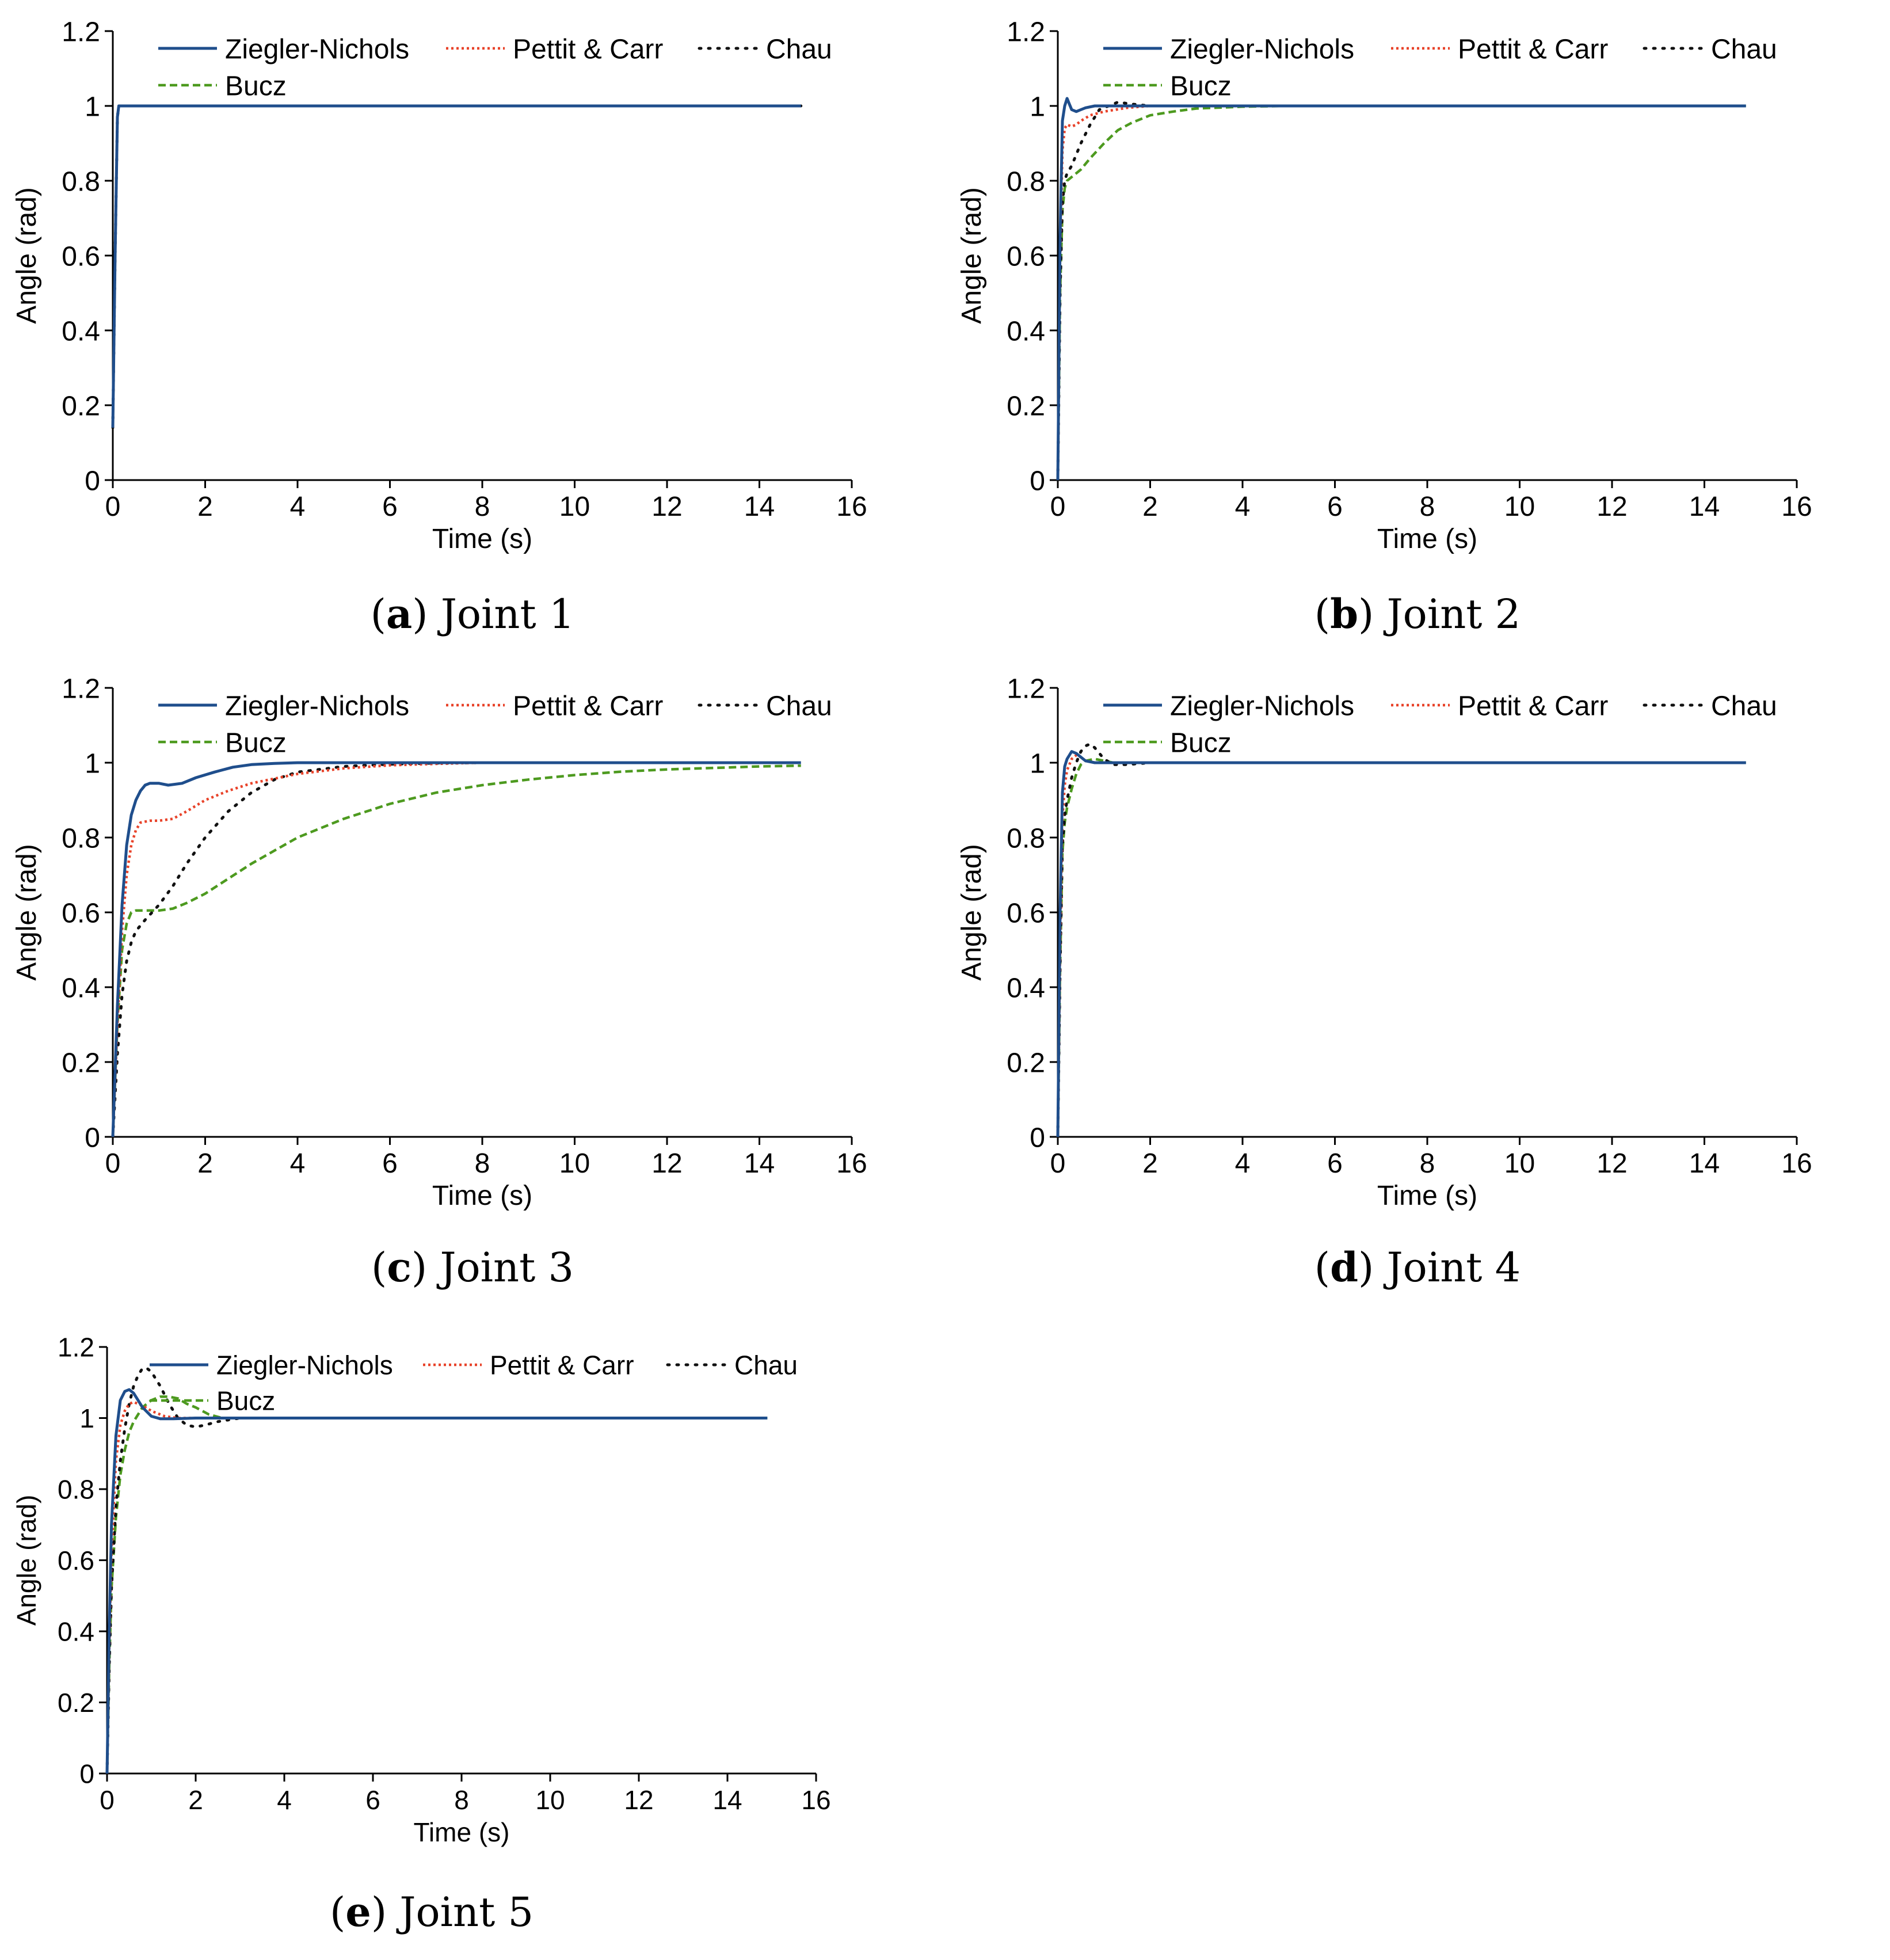 The height and width of the screenshot is (1960, 1890). What do you see at coordinates (358, 1912) in the screenshot?
I see `caption-letter: e` at bounding box center [358, 1912].